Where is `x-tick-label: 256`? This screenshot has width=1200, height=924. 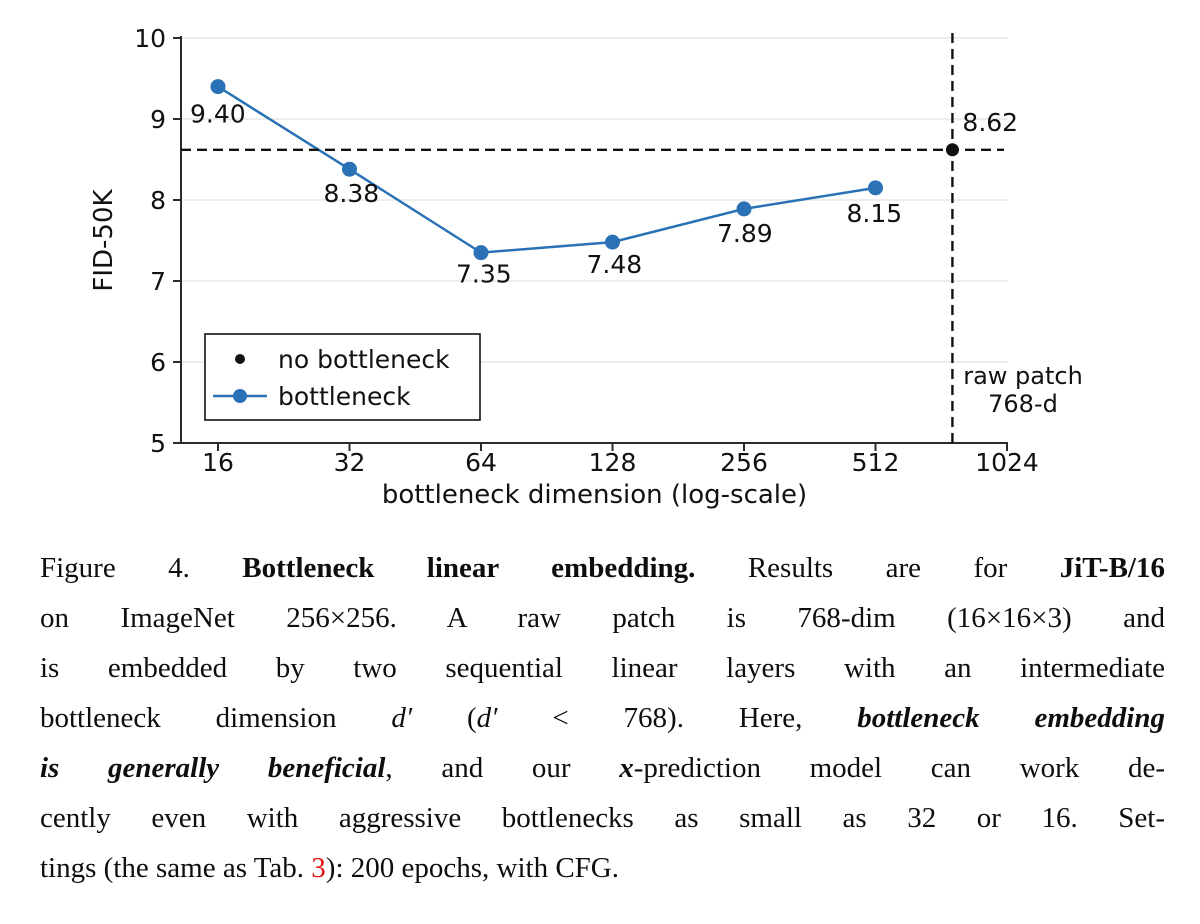
x-tick-label: 256 is located at coordinates (744, 462).